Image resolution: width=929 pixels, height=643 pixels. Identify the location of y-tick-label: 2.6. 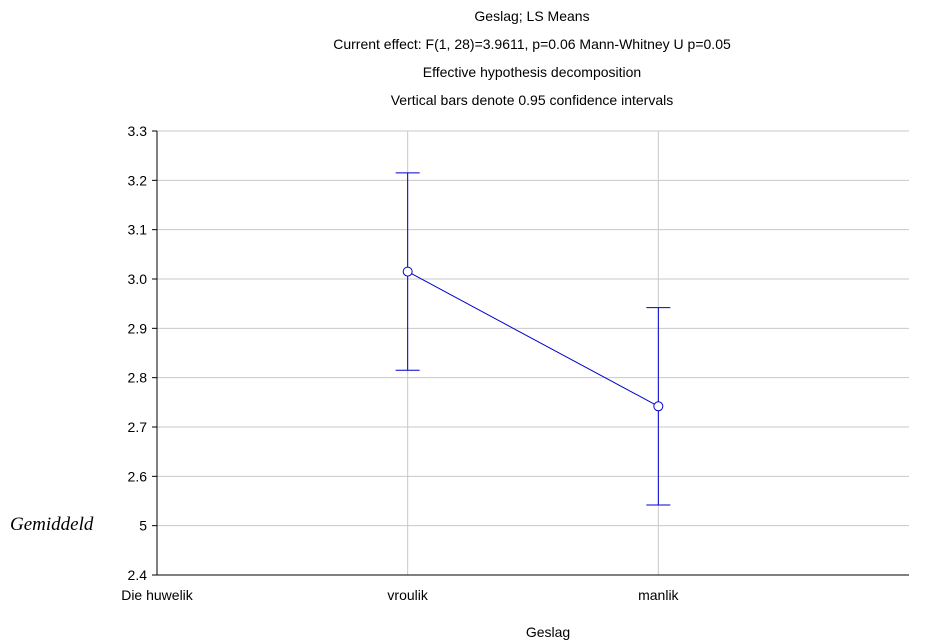
(138, 476).